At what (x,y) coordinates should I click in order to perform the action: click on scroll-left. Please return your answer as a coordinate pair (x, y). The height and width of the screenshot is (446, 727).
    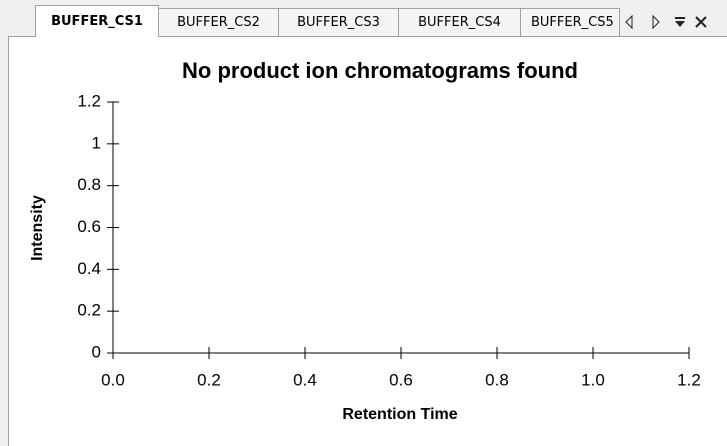
    Looking at the image, I should click on (629, 22).